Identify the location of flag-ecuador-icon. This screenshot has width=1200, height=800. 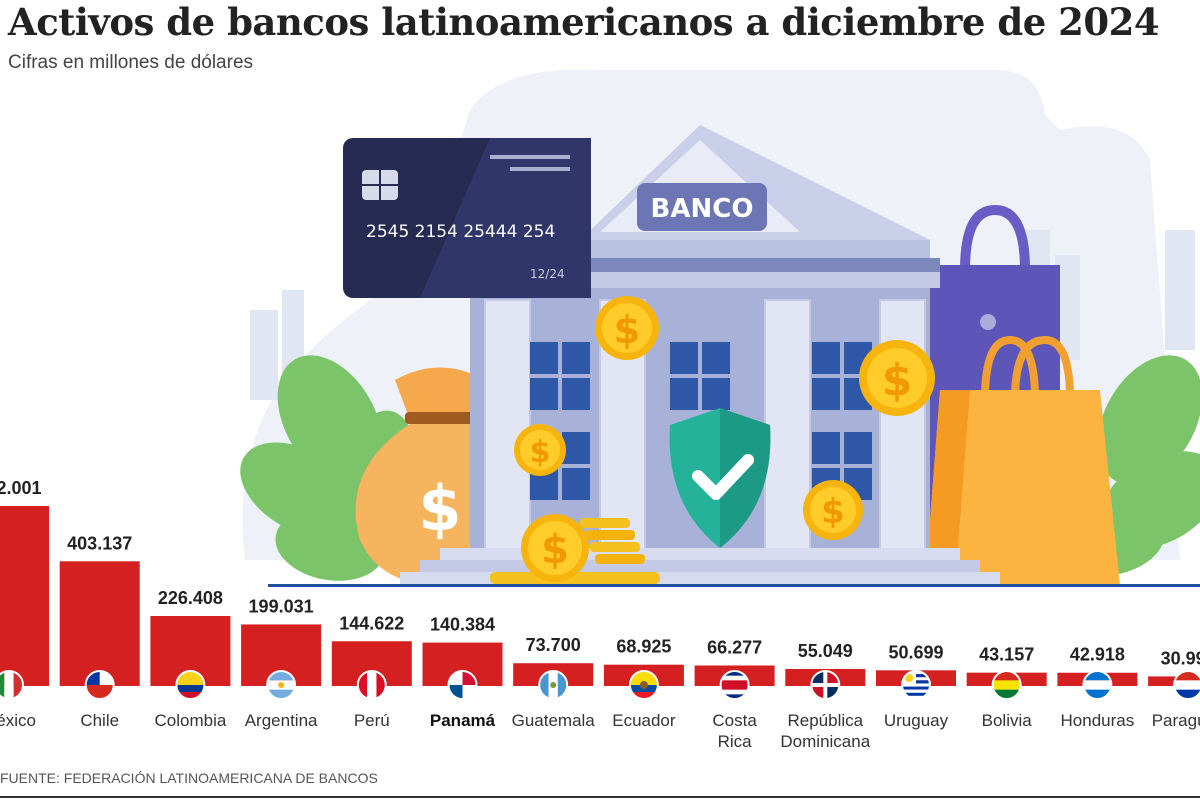
(643, 685).